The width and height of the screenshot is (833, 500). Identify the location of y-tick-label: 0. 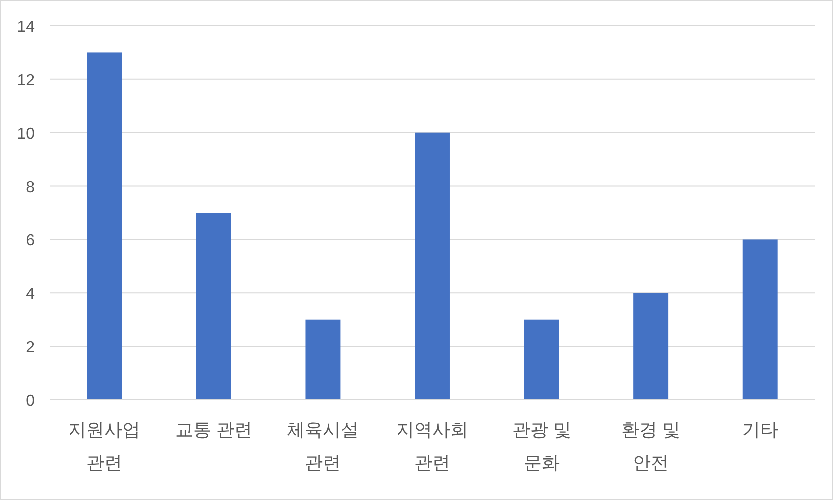
(31, 401).